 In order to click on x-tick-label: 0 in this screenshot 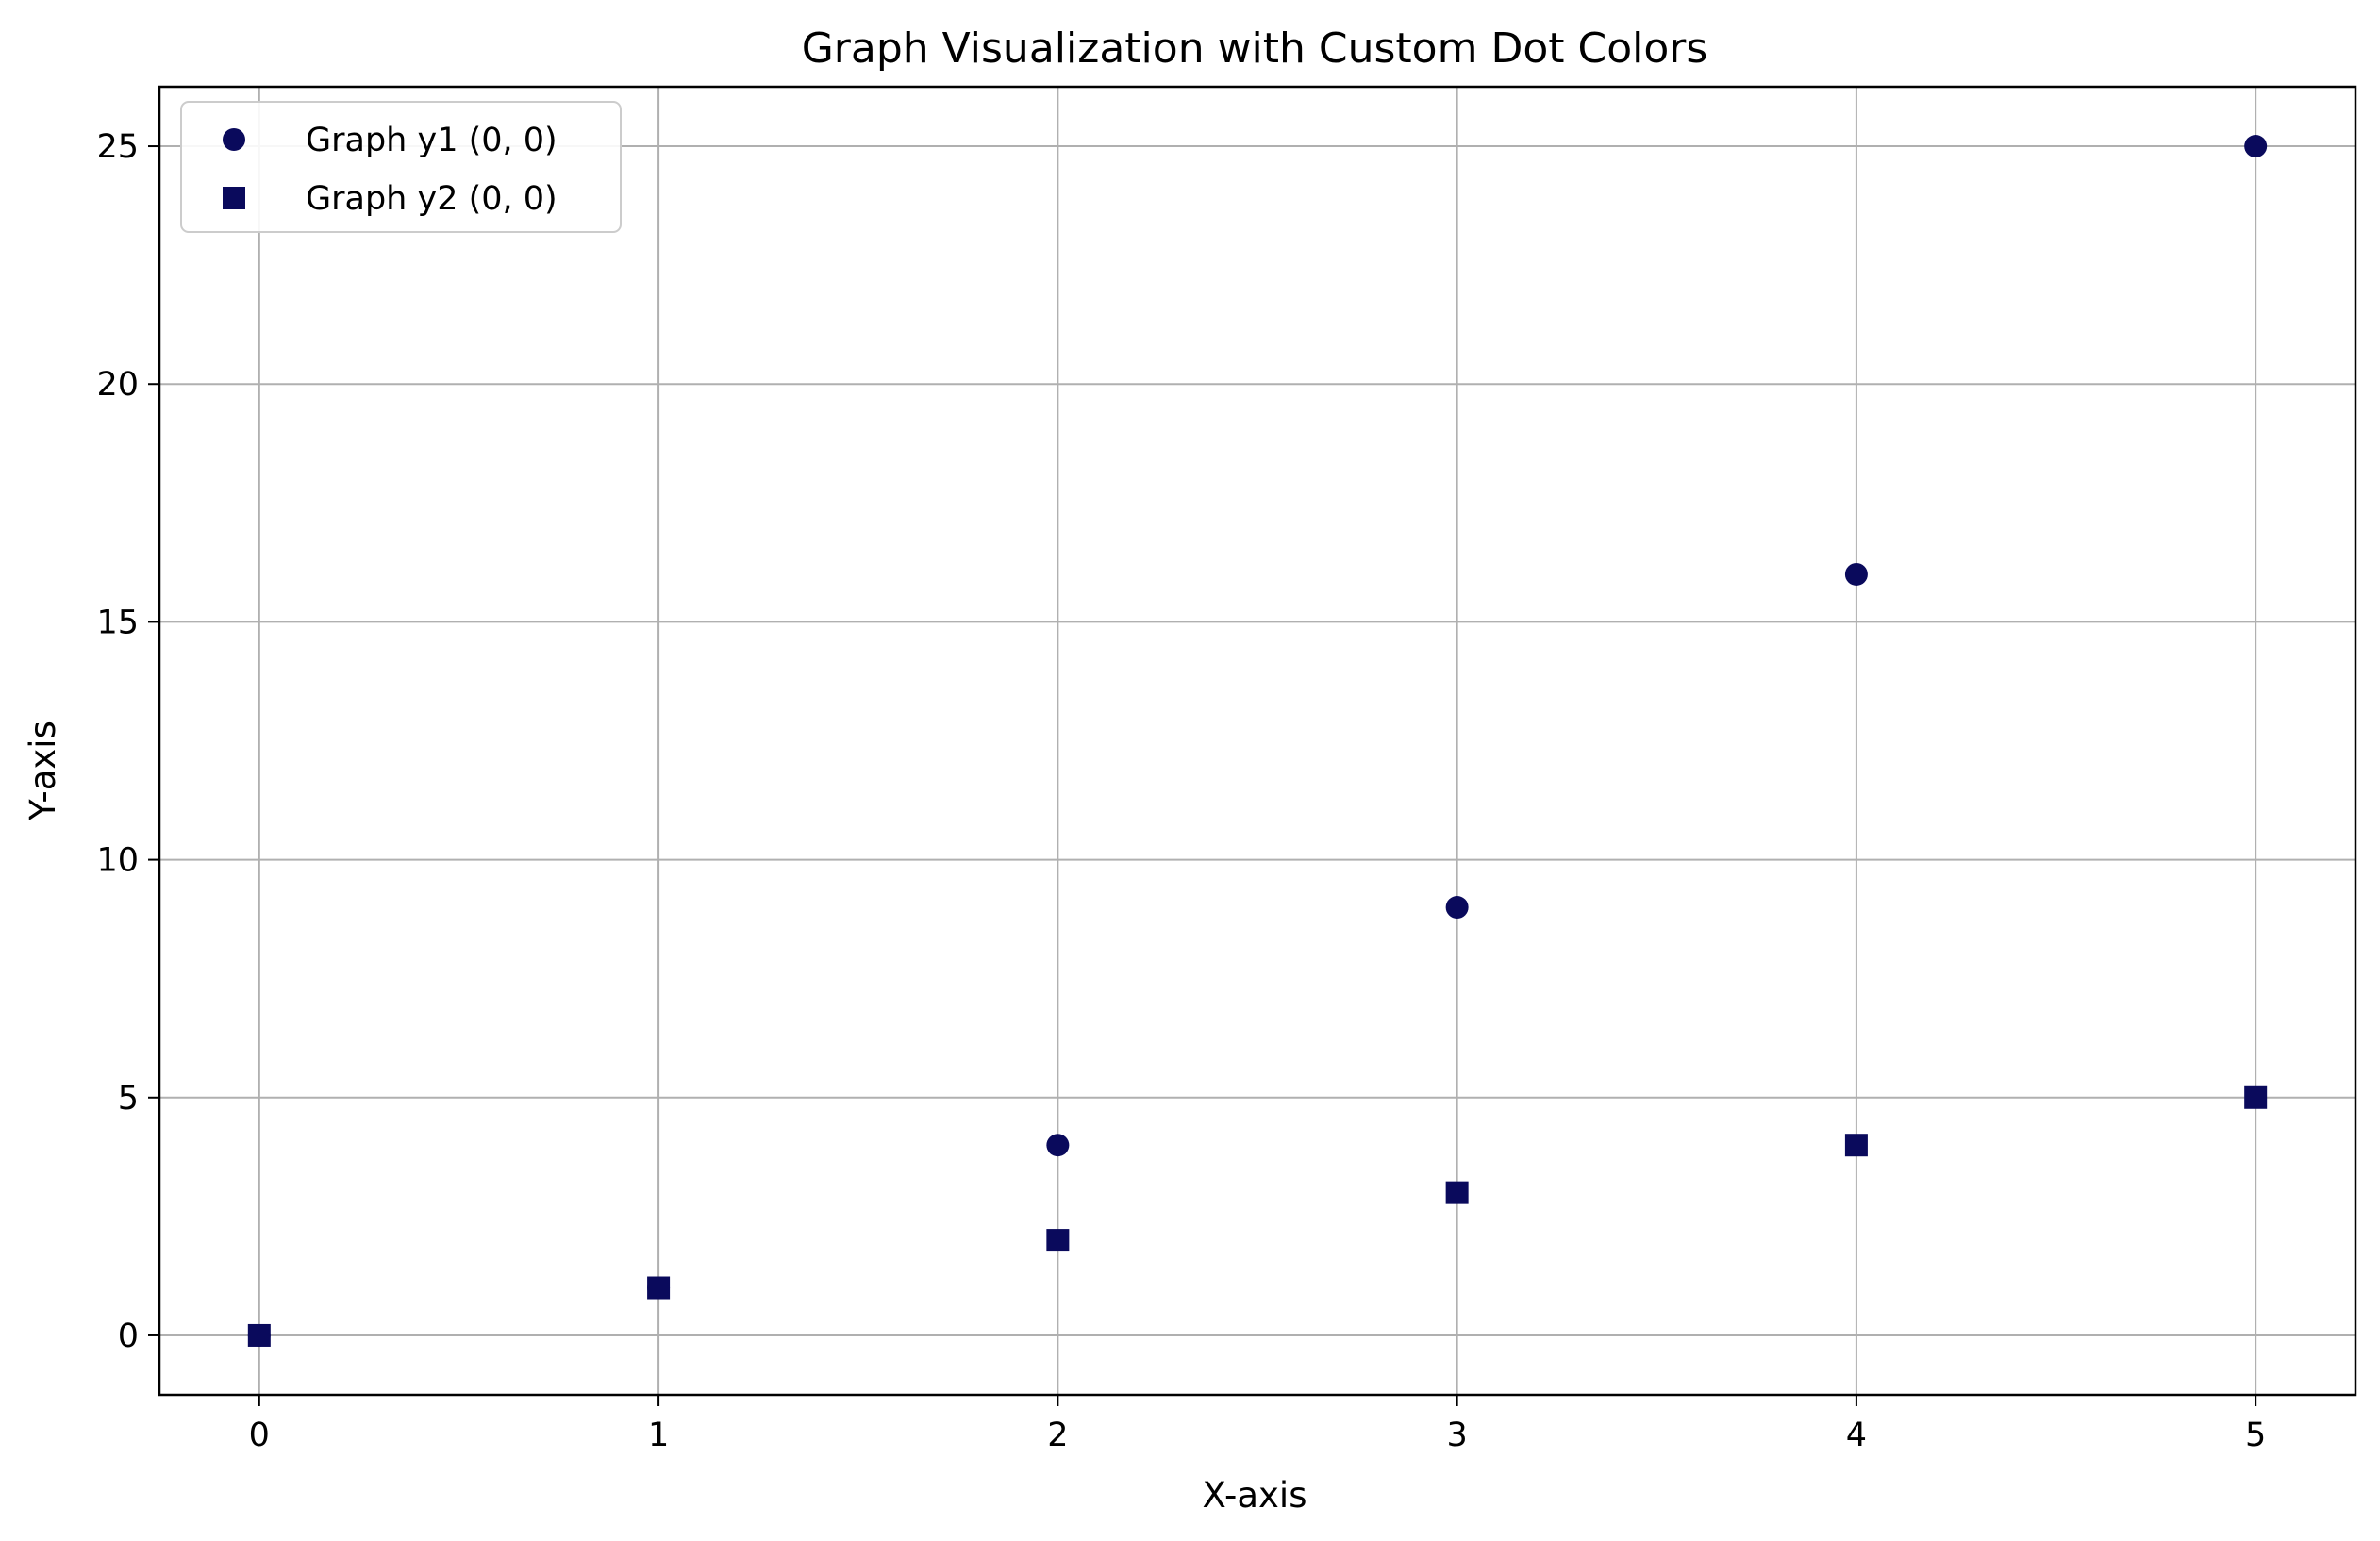, I will do `click(259, 1435)`.